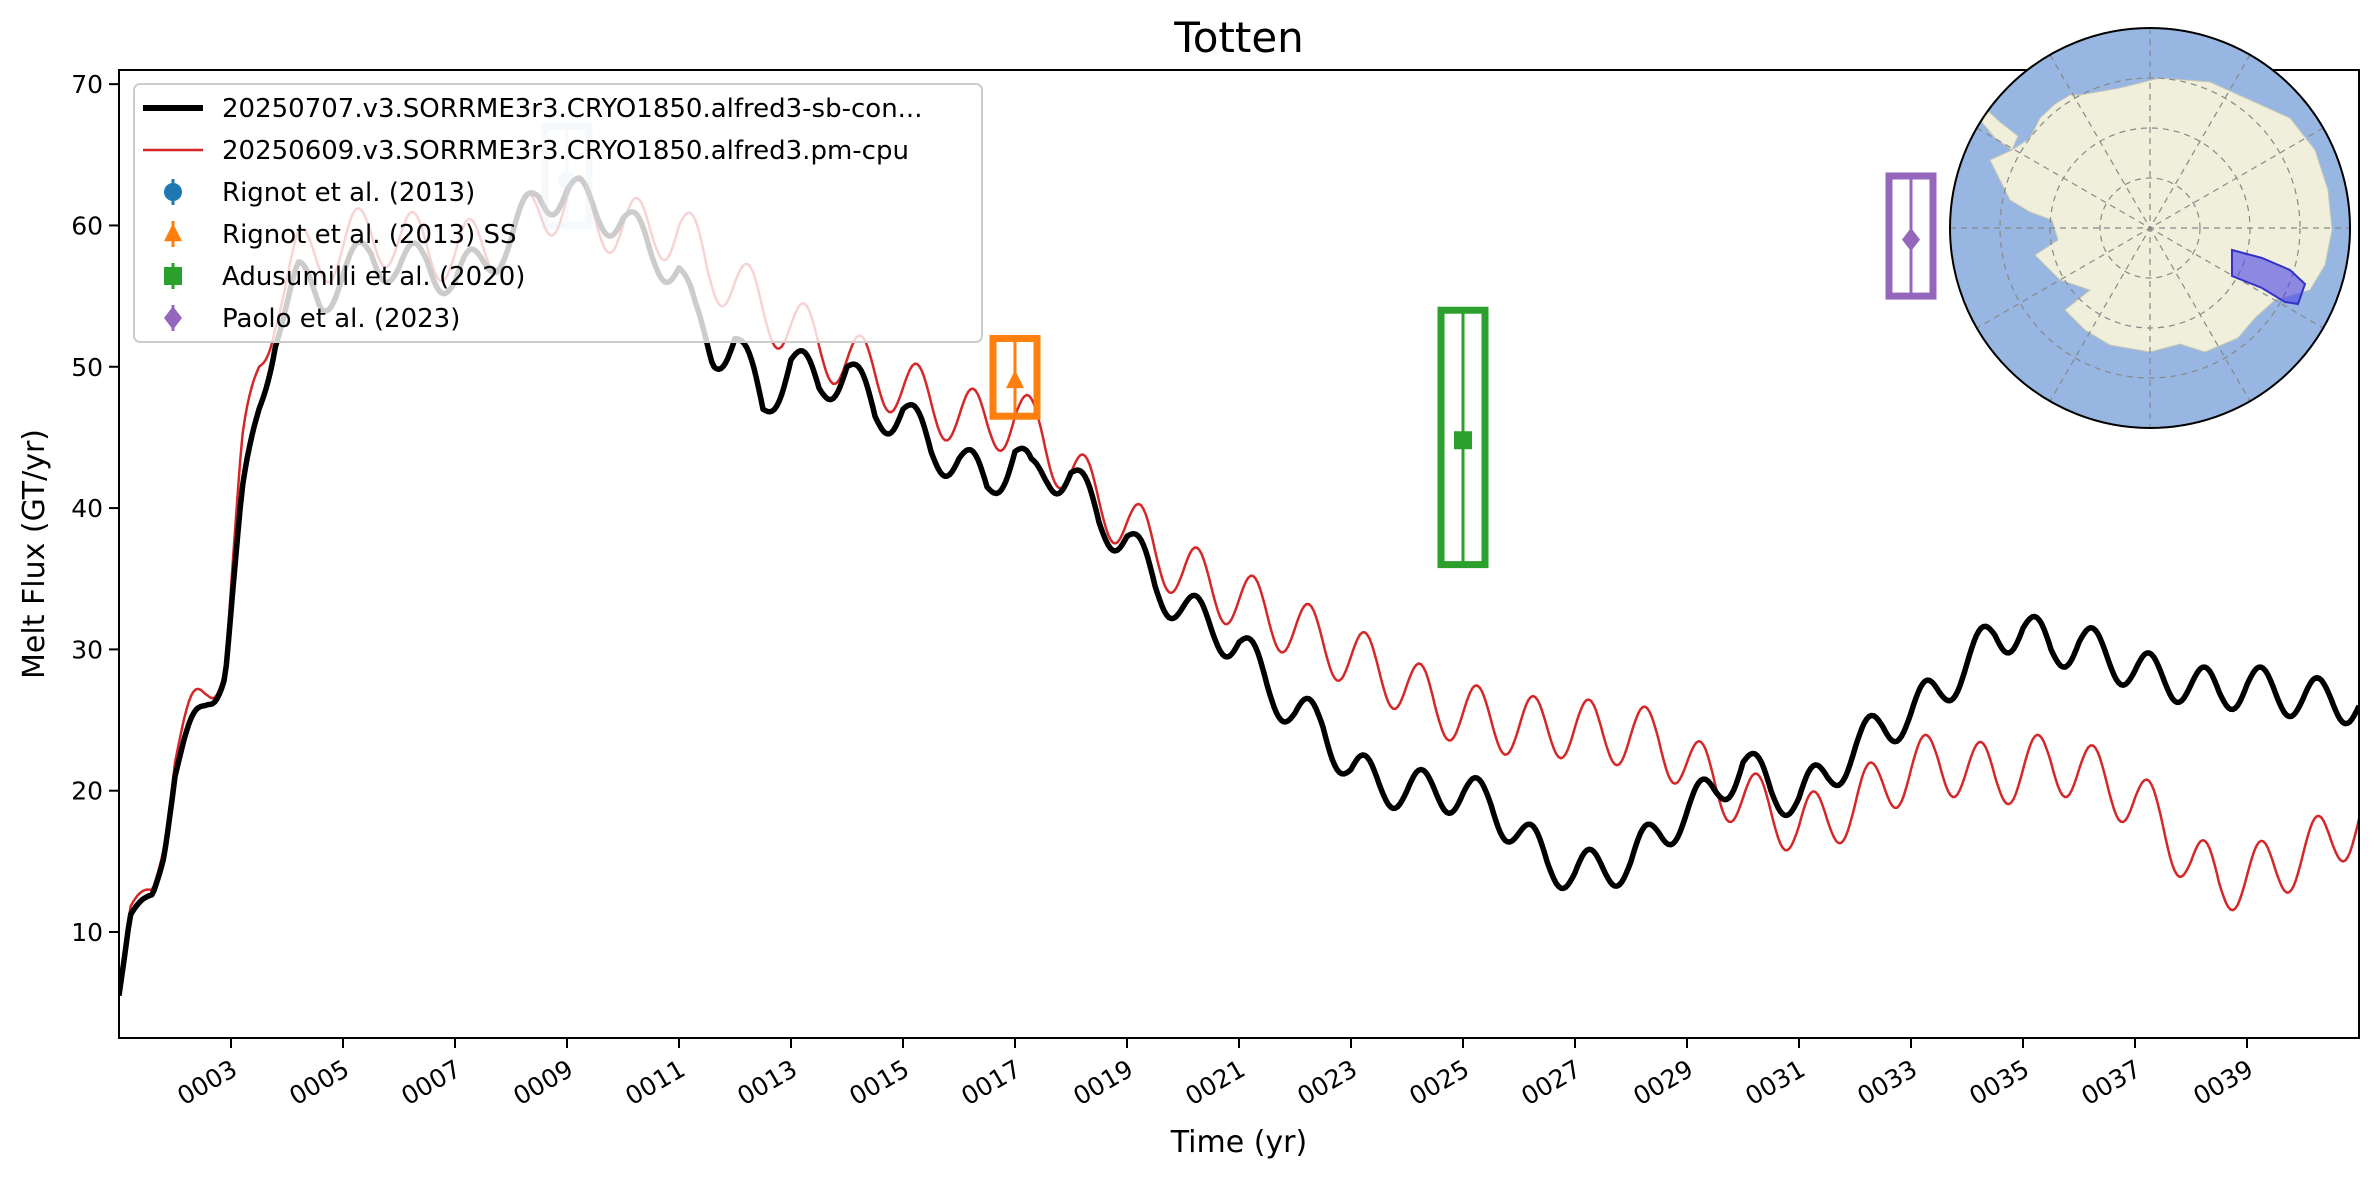 The width and height of the screenshot is (2379, 1180). Describe the element at coordinates (373, 277) in the screenshot. I see `legend-label: Adusumilli et al. (2020)` at that location.